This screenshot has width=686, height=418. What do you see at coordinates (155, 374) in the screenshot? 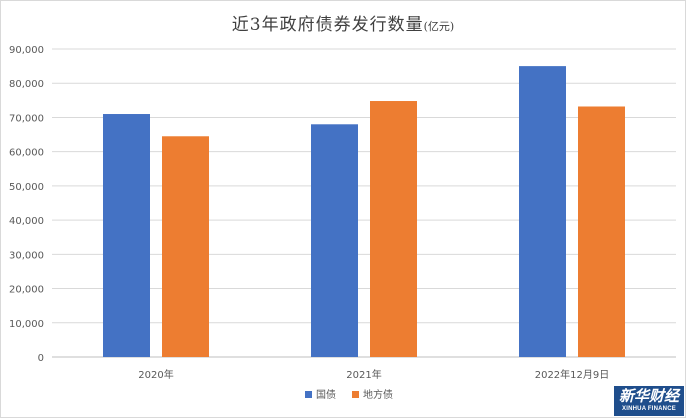
I see `x-tick-label: 2020年` at bounding box center [155, 374].